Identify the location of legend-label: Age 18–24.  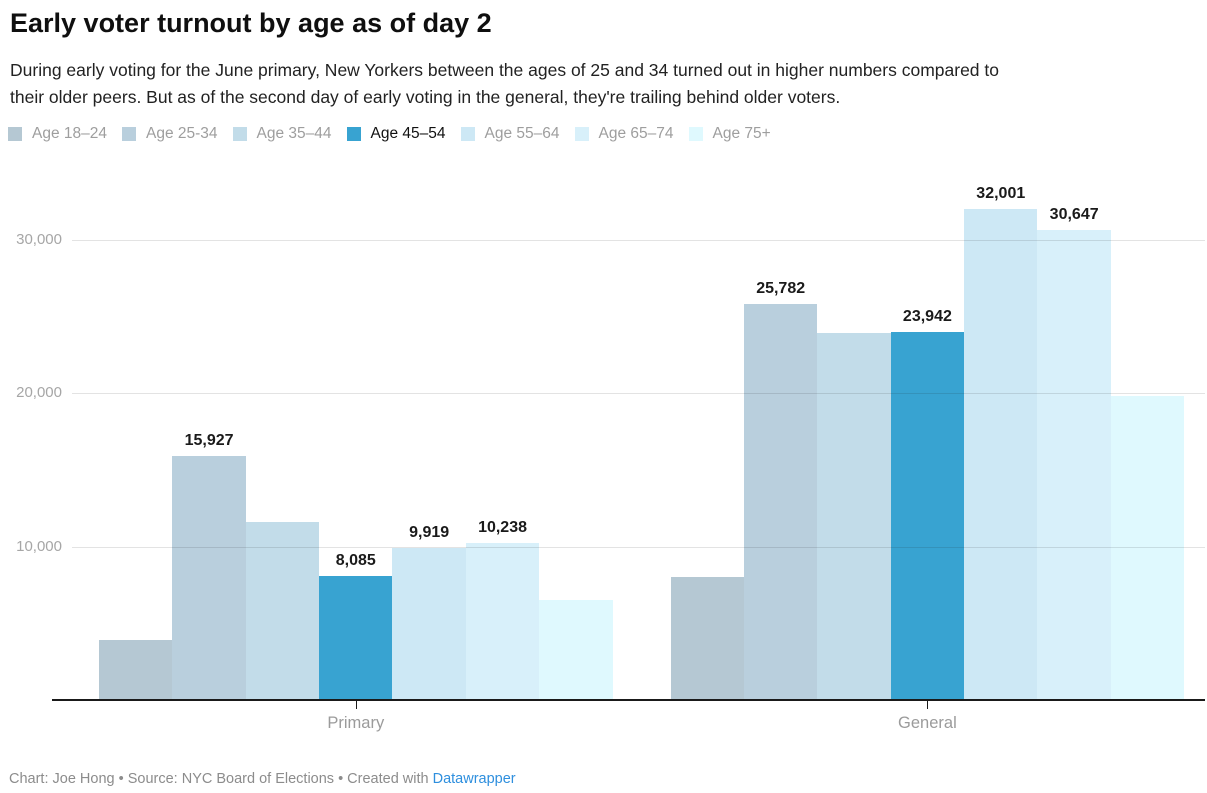
(69, 133).